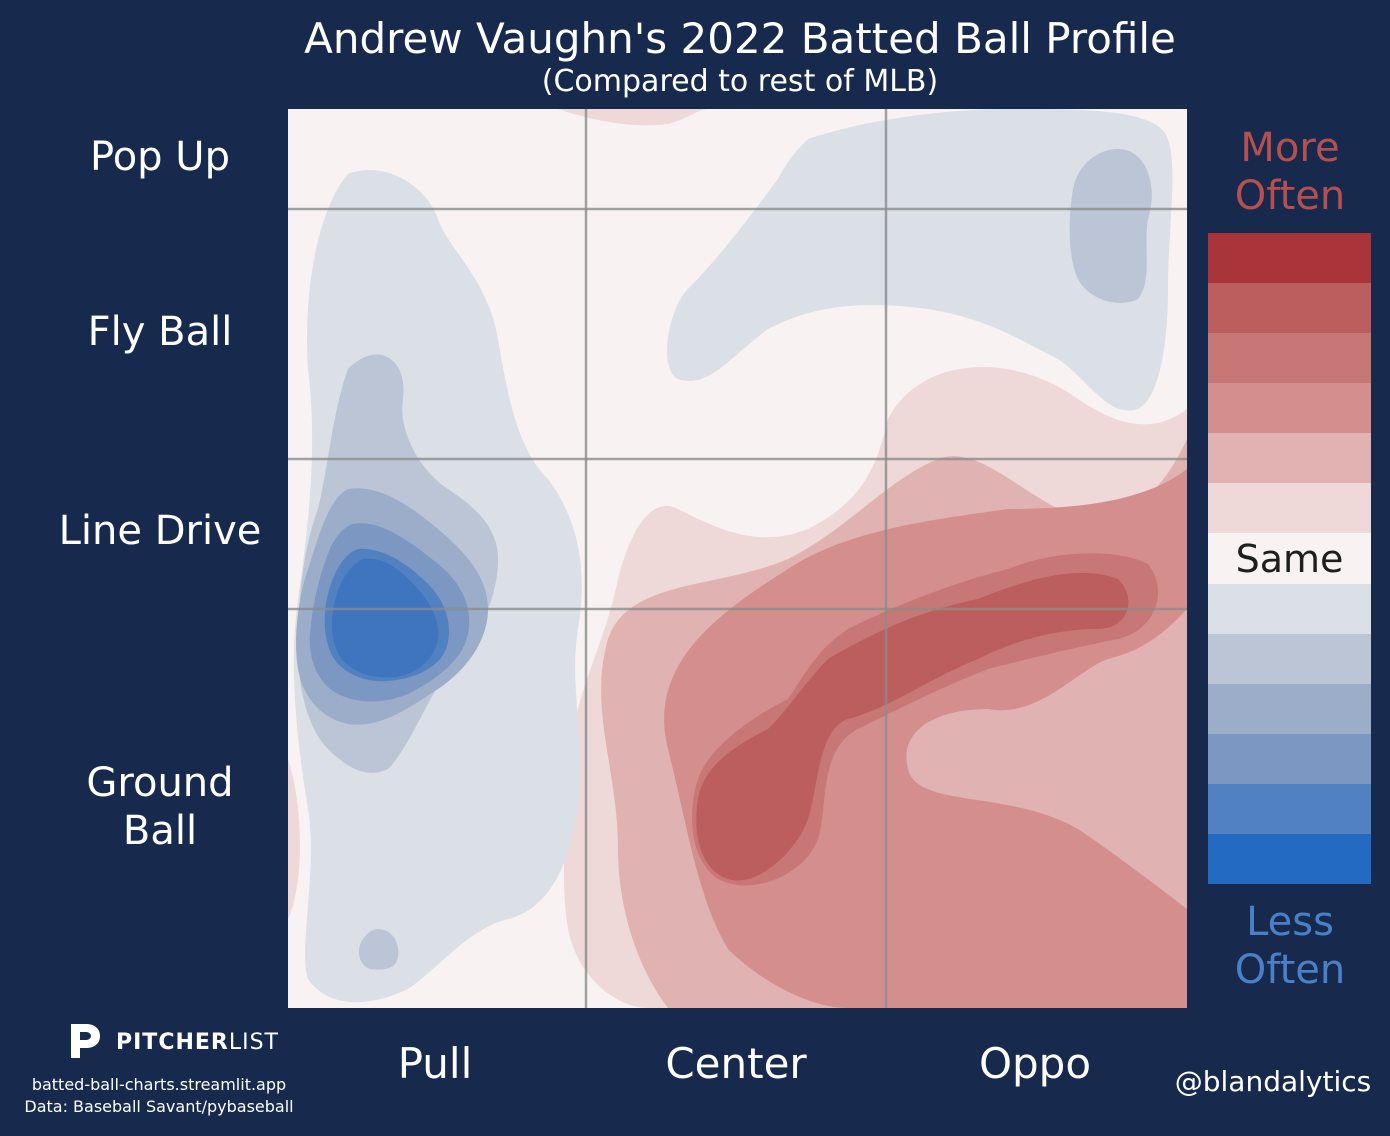 Image resolution: width=1390 pixels, height=1136 pixels. I want to click on y-label-line-drive: Line Drive, so click(160, 531).